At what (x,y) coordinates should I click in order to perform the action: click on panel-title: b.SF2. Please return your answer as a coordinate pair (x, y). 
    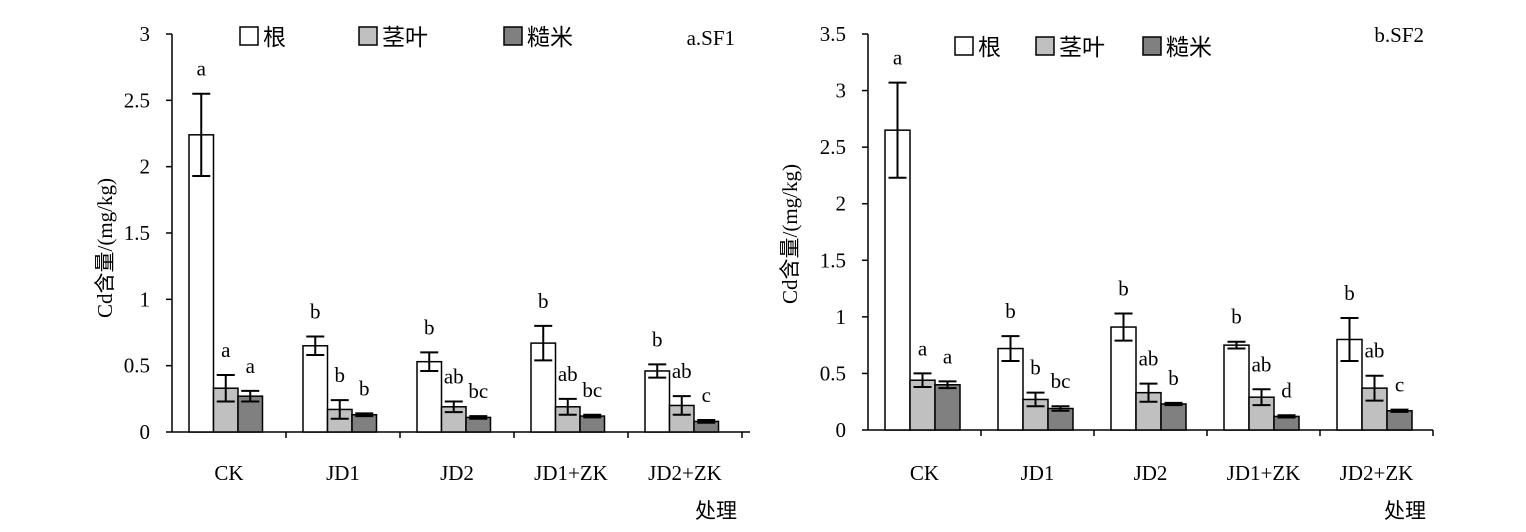
    Looking at the image, I should click on (1399, 35).